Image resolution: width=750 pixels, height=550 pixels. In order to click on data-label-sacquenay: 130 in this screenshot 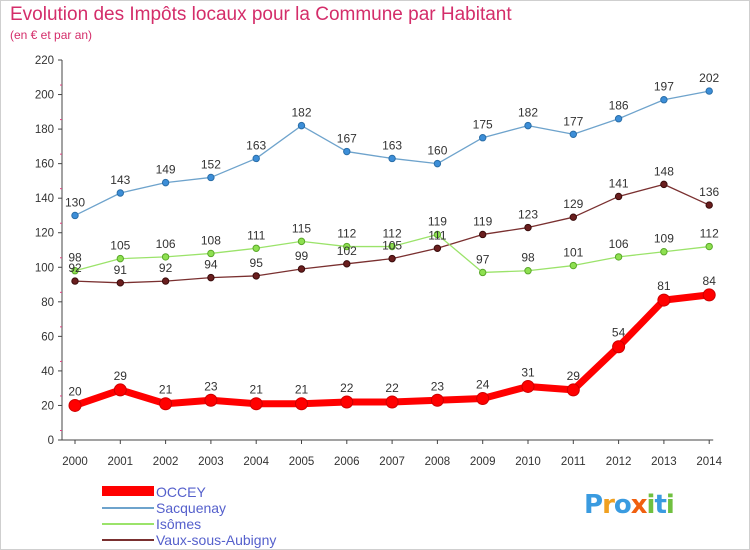, I will do `click(75, 202)`.